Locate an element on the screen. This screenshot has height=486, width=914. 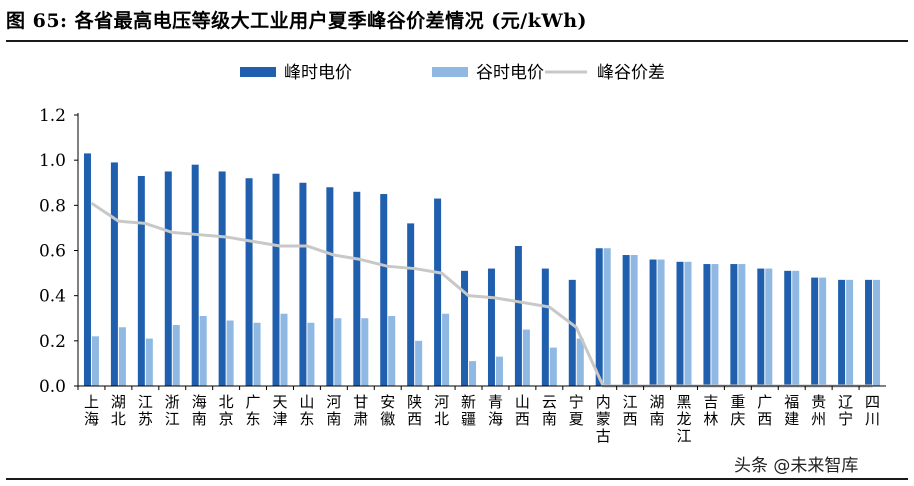
legend-peak-label: 峰时电价 is located at coordinates (318, 73).